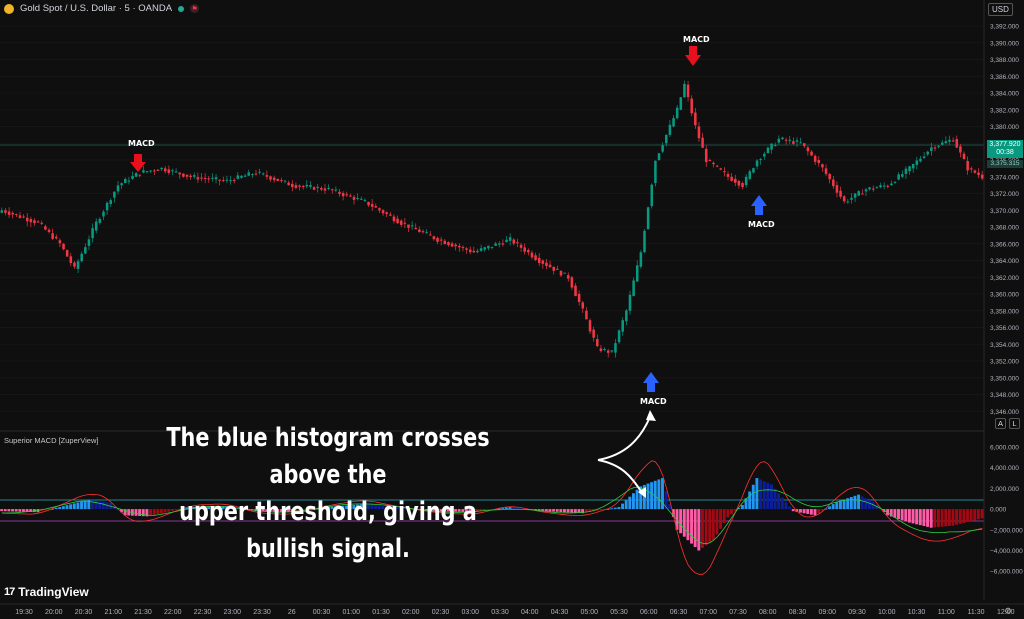 This screenshot has height=619, width=1024. Describe the element at coordinates (1000, 423) in the screenshot. I see `auto-scale-button: A` at that location.